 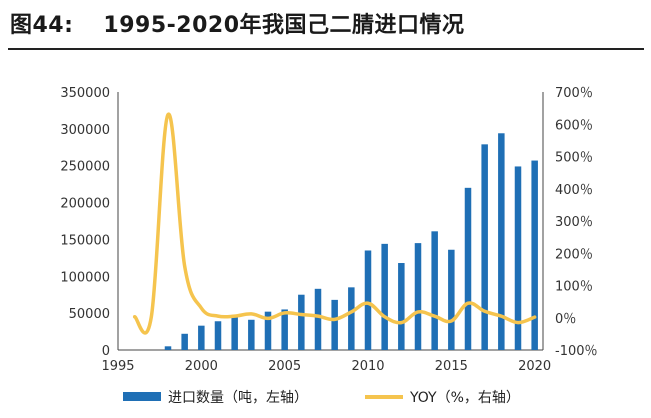 I want to click on y-right-tick-label: 0％, so click(x=565, y=319).